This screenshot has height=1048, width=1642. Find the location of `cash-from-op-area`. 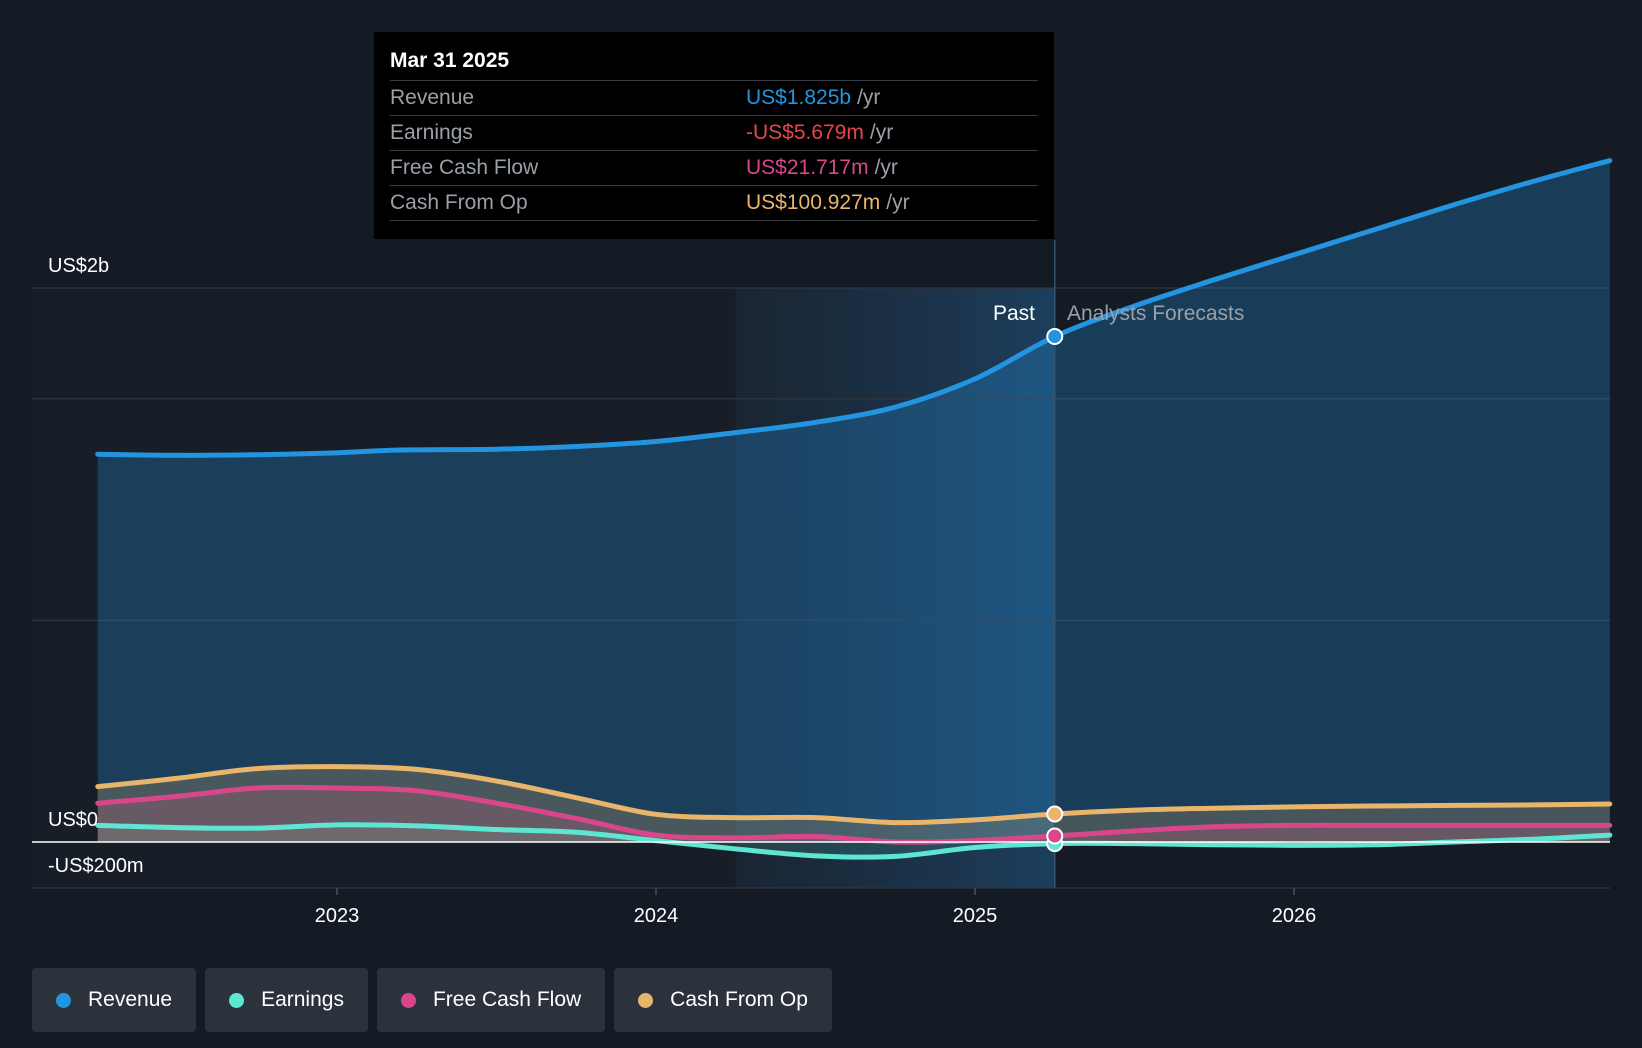

cash-from-op-area is located at coordinates (853, 804).